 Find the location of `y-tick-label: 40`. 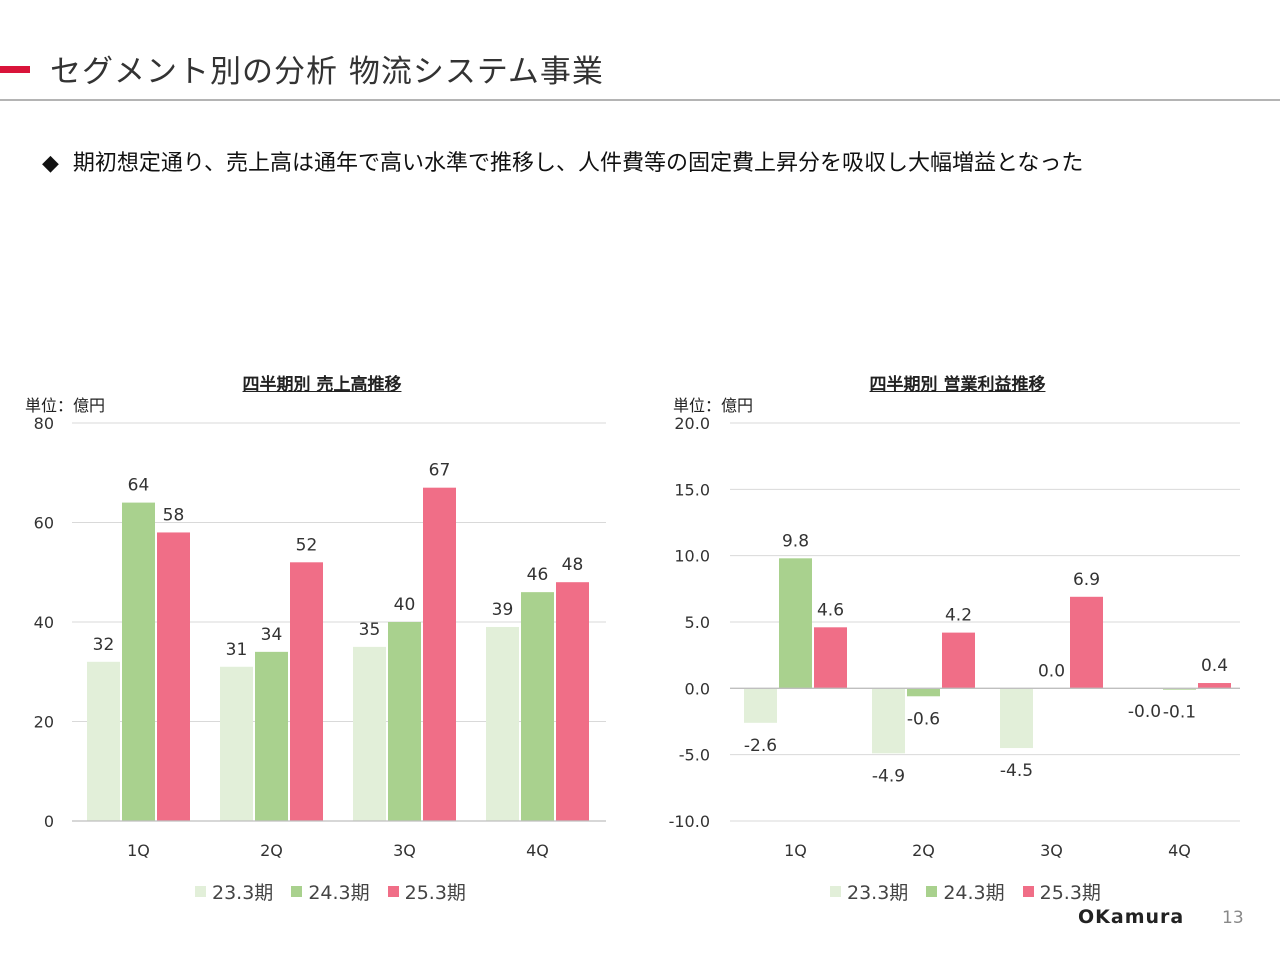

y-tick-label: 40 is located at coordinates (44, 622).